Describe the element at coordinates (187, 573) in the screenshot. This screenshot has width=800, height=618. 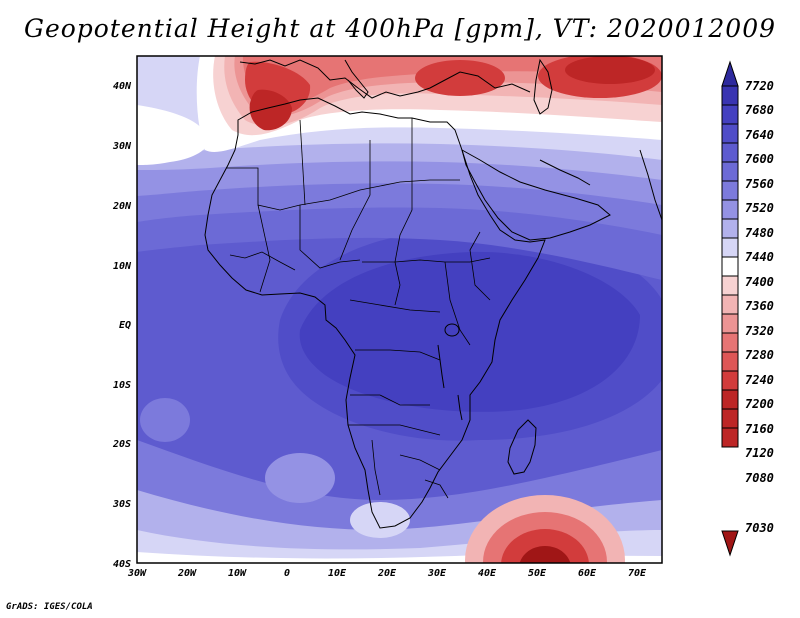
I see `lon-tick-label: 20W` at that location.